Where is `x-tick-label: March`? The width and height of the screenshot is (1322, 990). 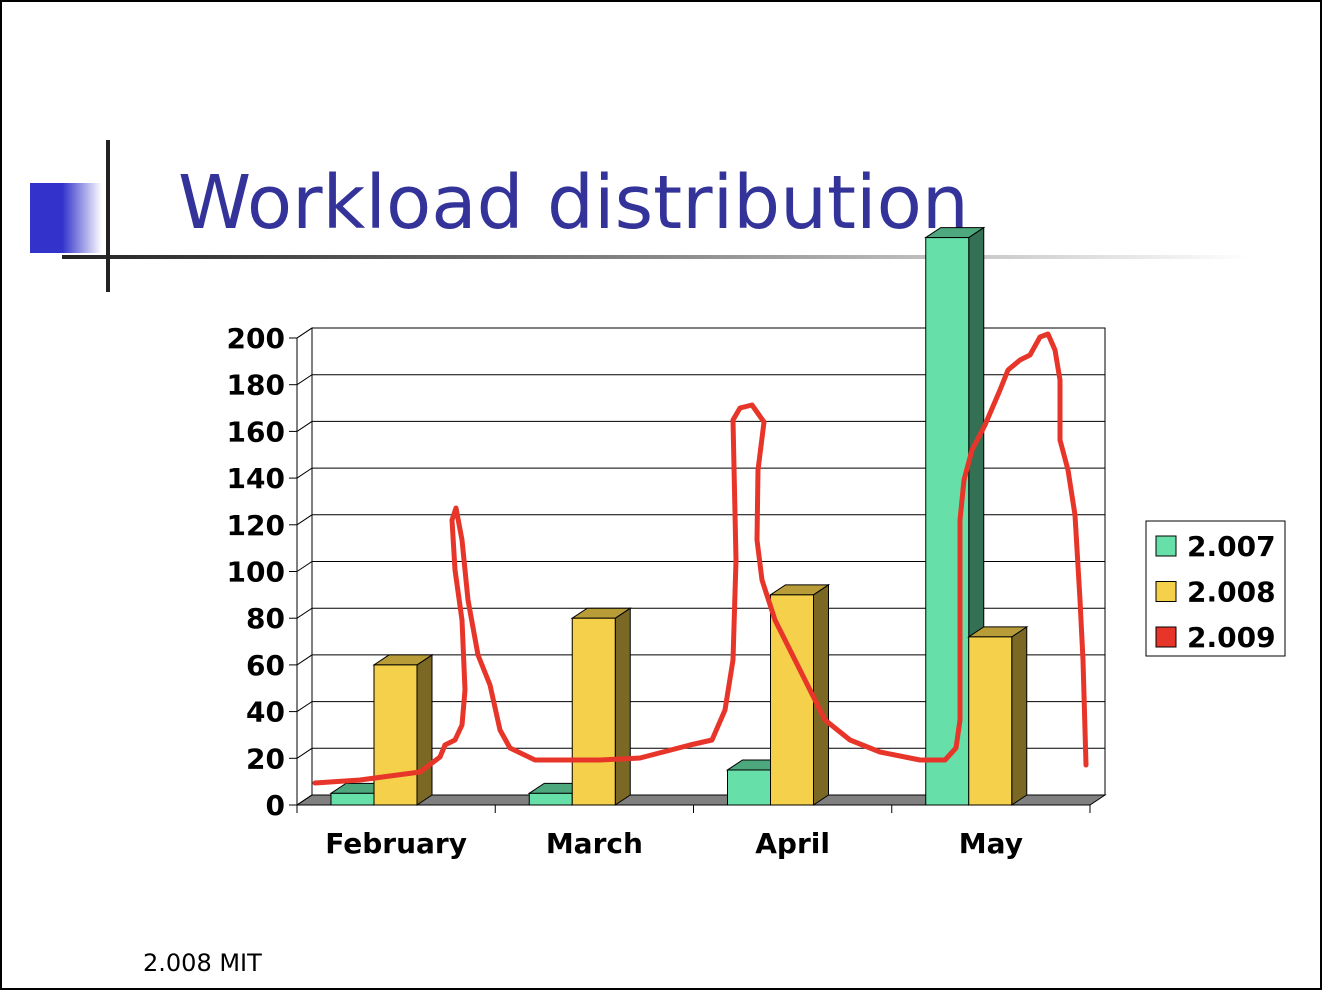
x-tick-label: March is located at coordinates (594, 843).